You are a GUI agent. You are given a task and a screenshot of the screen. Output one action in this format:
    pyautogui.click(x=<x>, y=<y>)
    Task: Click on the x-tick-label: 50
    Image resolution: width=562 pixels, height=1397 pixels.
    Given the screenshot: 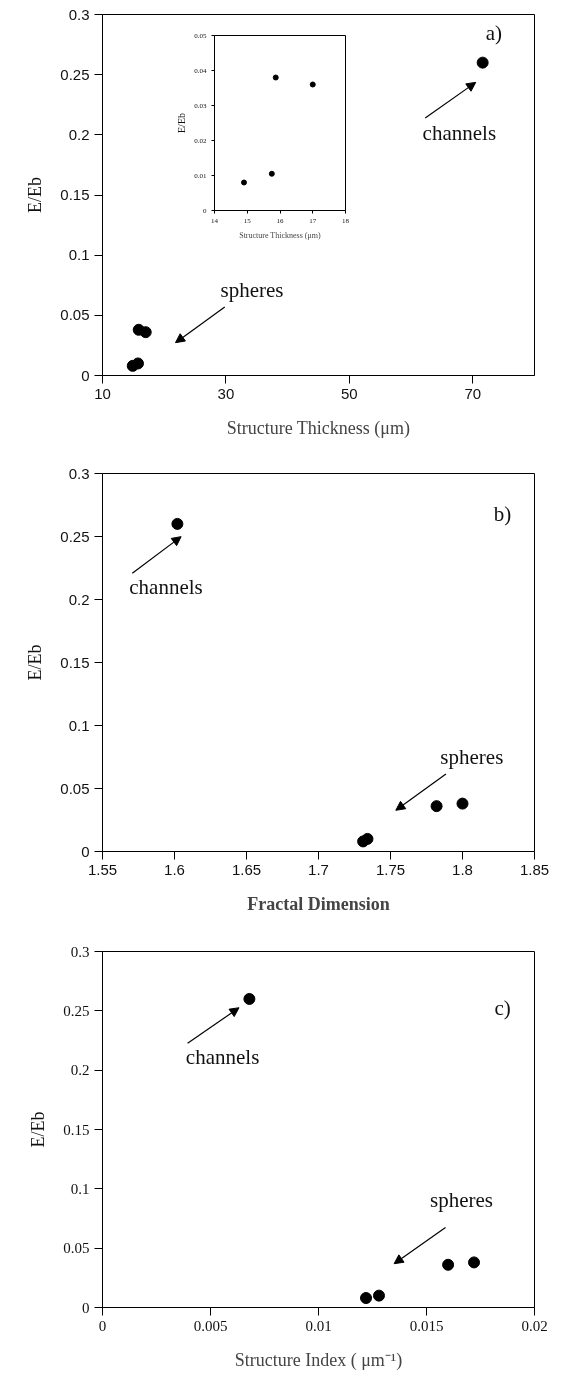 What is the action you would take?
    pyautogui.click(x=349, y=393)
    